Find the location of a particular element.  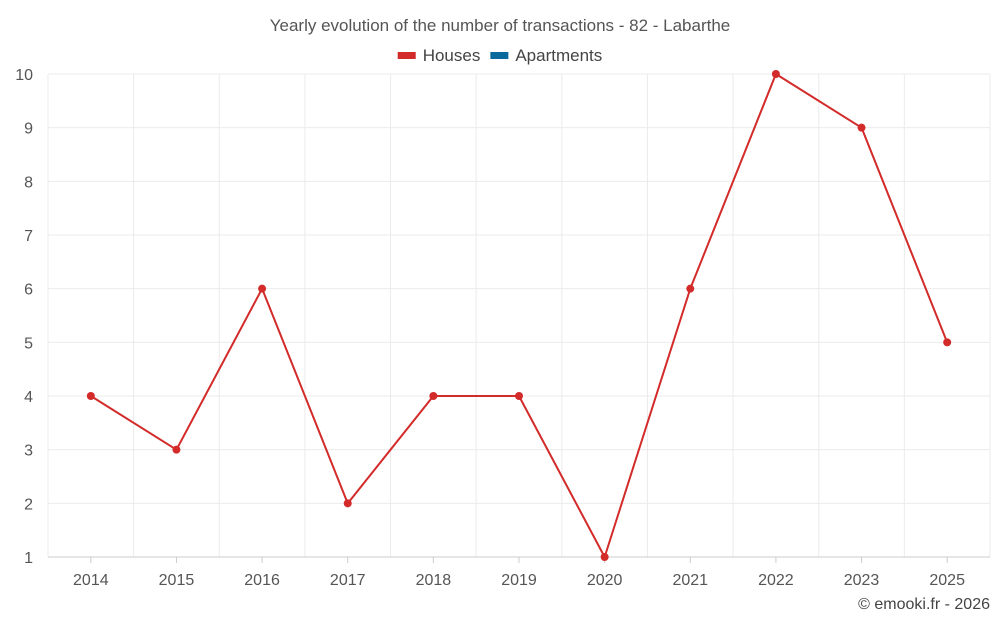

credit-text: © emooki.fr - 2026 is located at coordinates (924, 604).